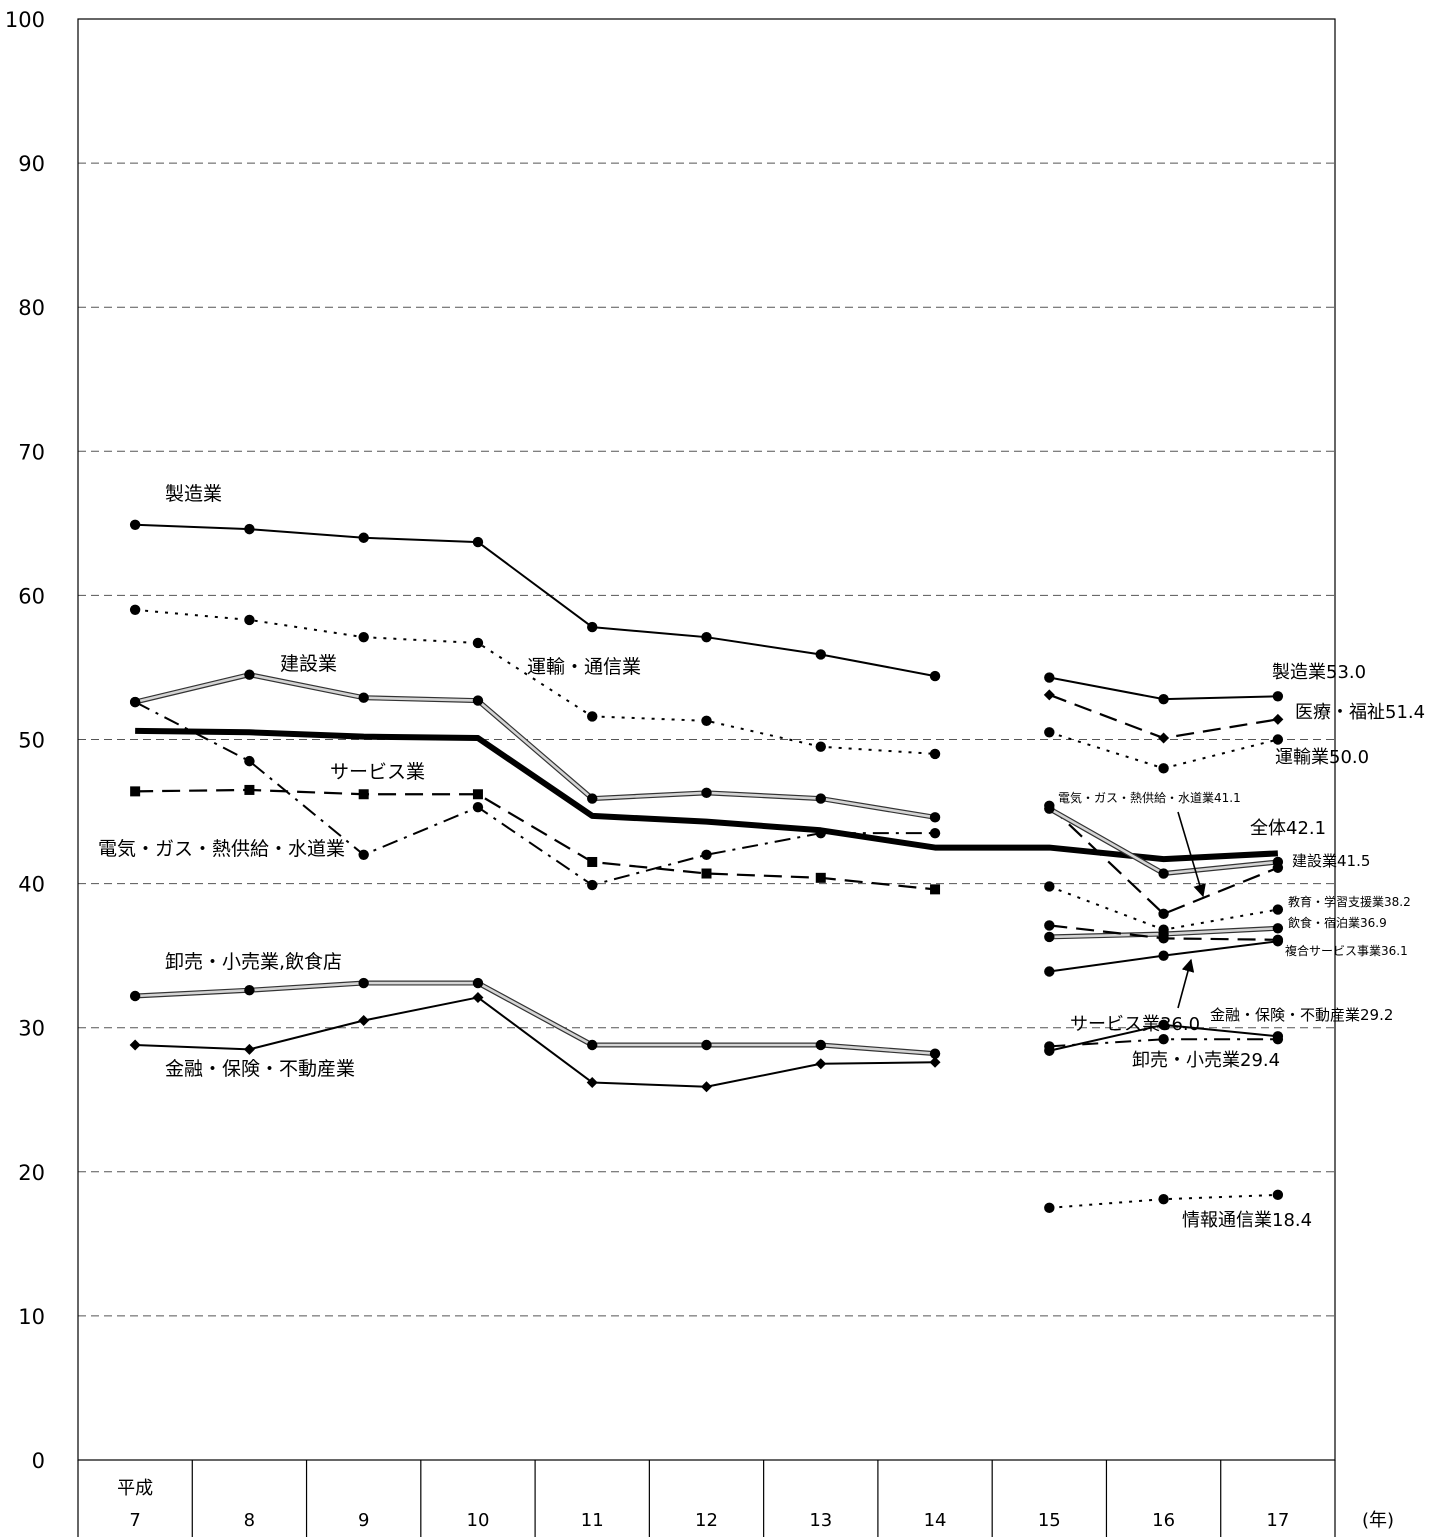  Describe the element at coordinates (1378, 1520) in the screenshot. I see `x-unit-label: (年)` at that location.